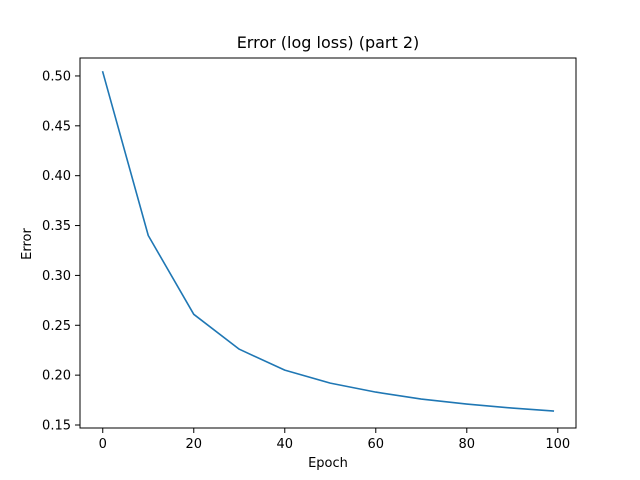  I want to click on x-tick-label: 40, so click(284, 444).